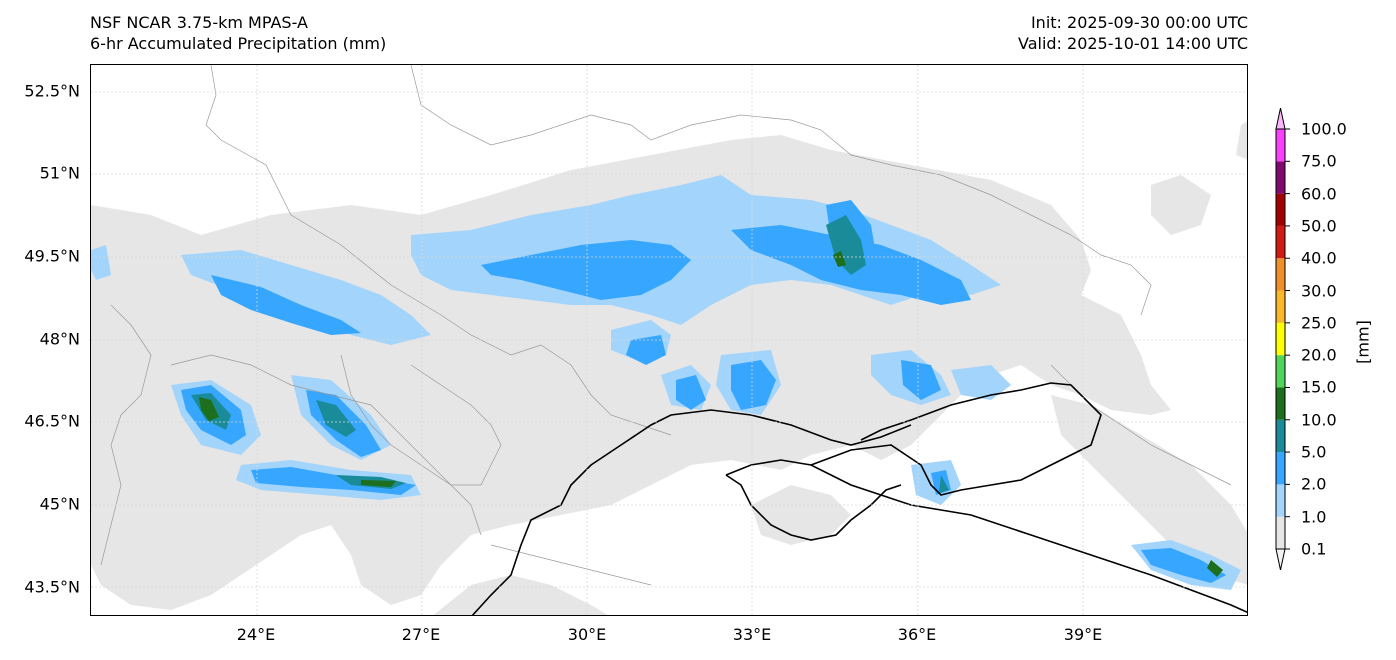  I want to click on colorbar-level-label: 30.0, so click(1319, 291).